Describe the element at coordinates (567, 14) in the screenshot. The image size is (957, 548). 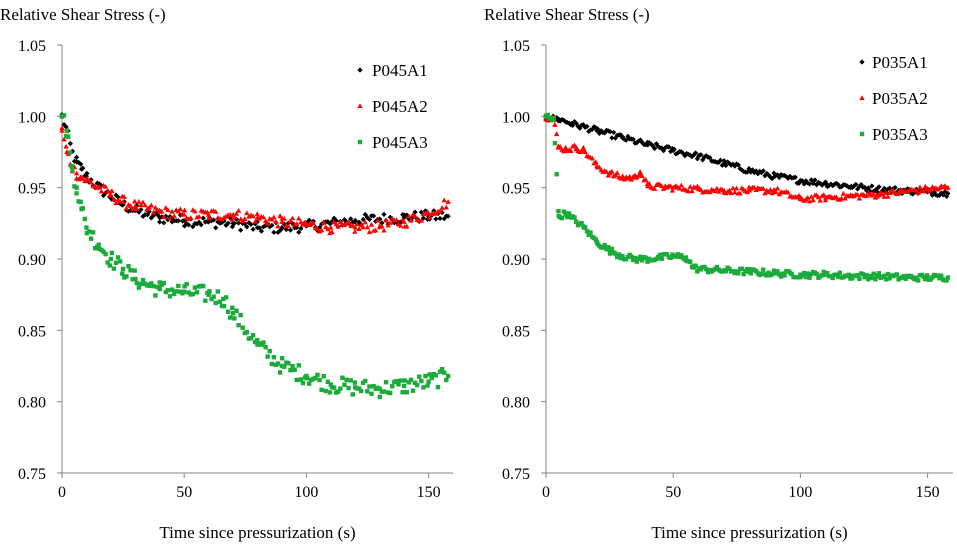
I see `y-axis-title: Relative Shear Stress (-)` at that location.